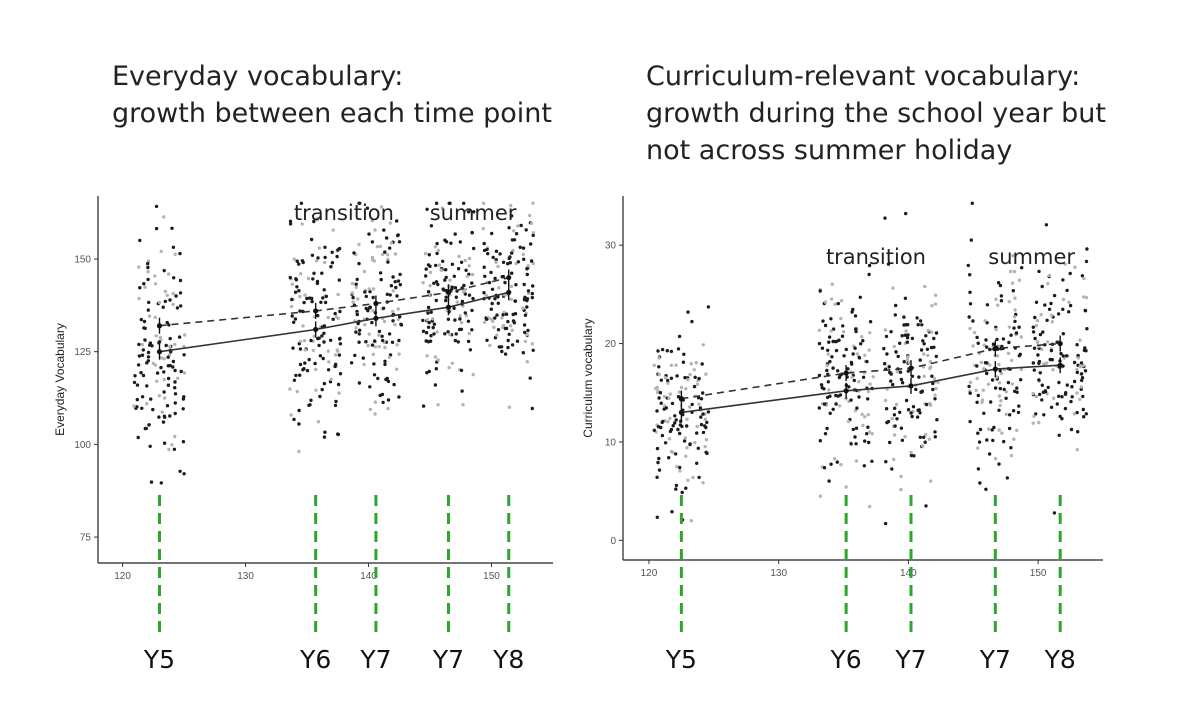 Image resolution: width=1200 pixels, height=722 pixels. What do you see at coordinates (82, 445) in the screenshot?
I see `y-tick-label: 100` at bounding box center [82, 445].